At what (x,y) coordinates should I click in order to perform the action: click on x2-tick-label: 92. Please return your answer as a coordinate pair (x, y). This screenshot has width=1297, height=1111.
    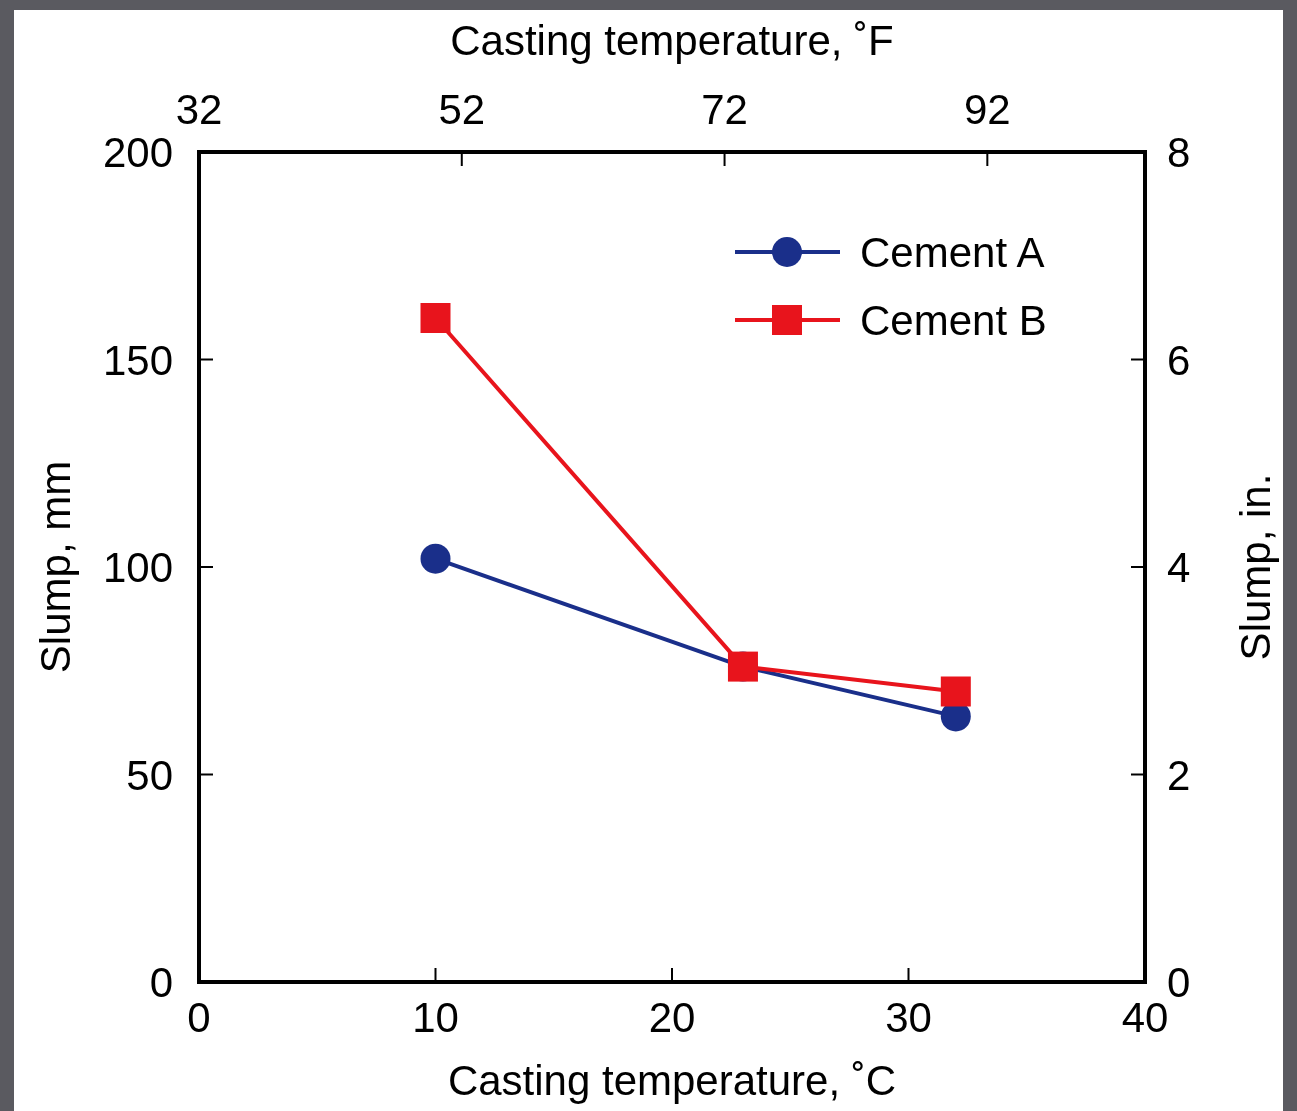
    Looking at the image, I should click on (987, 109).